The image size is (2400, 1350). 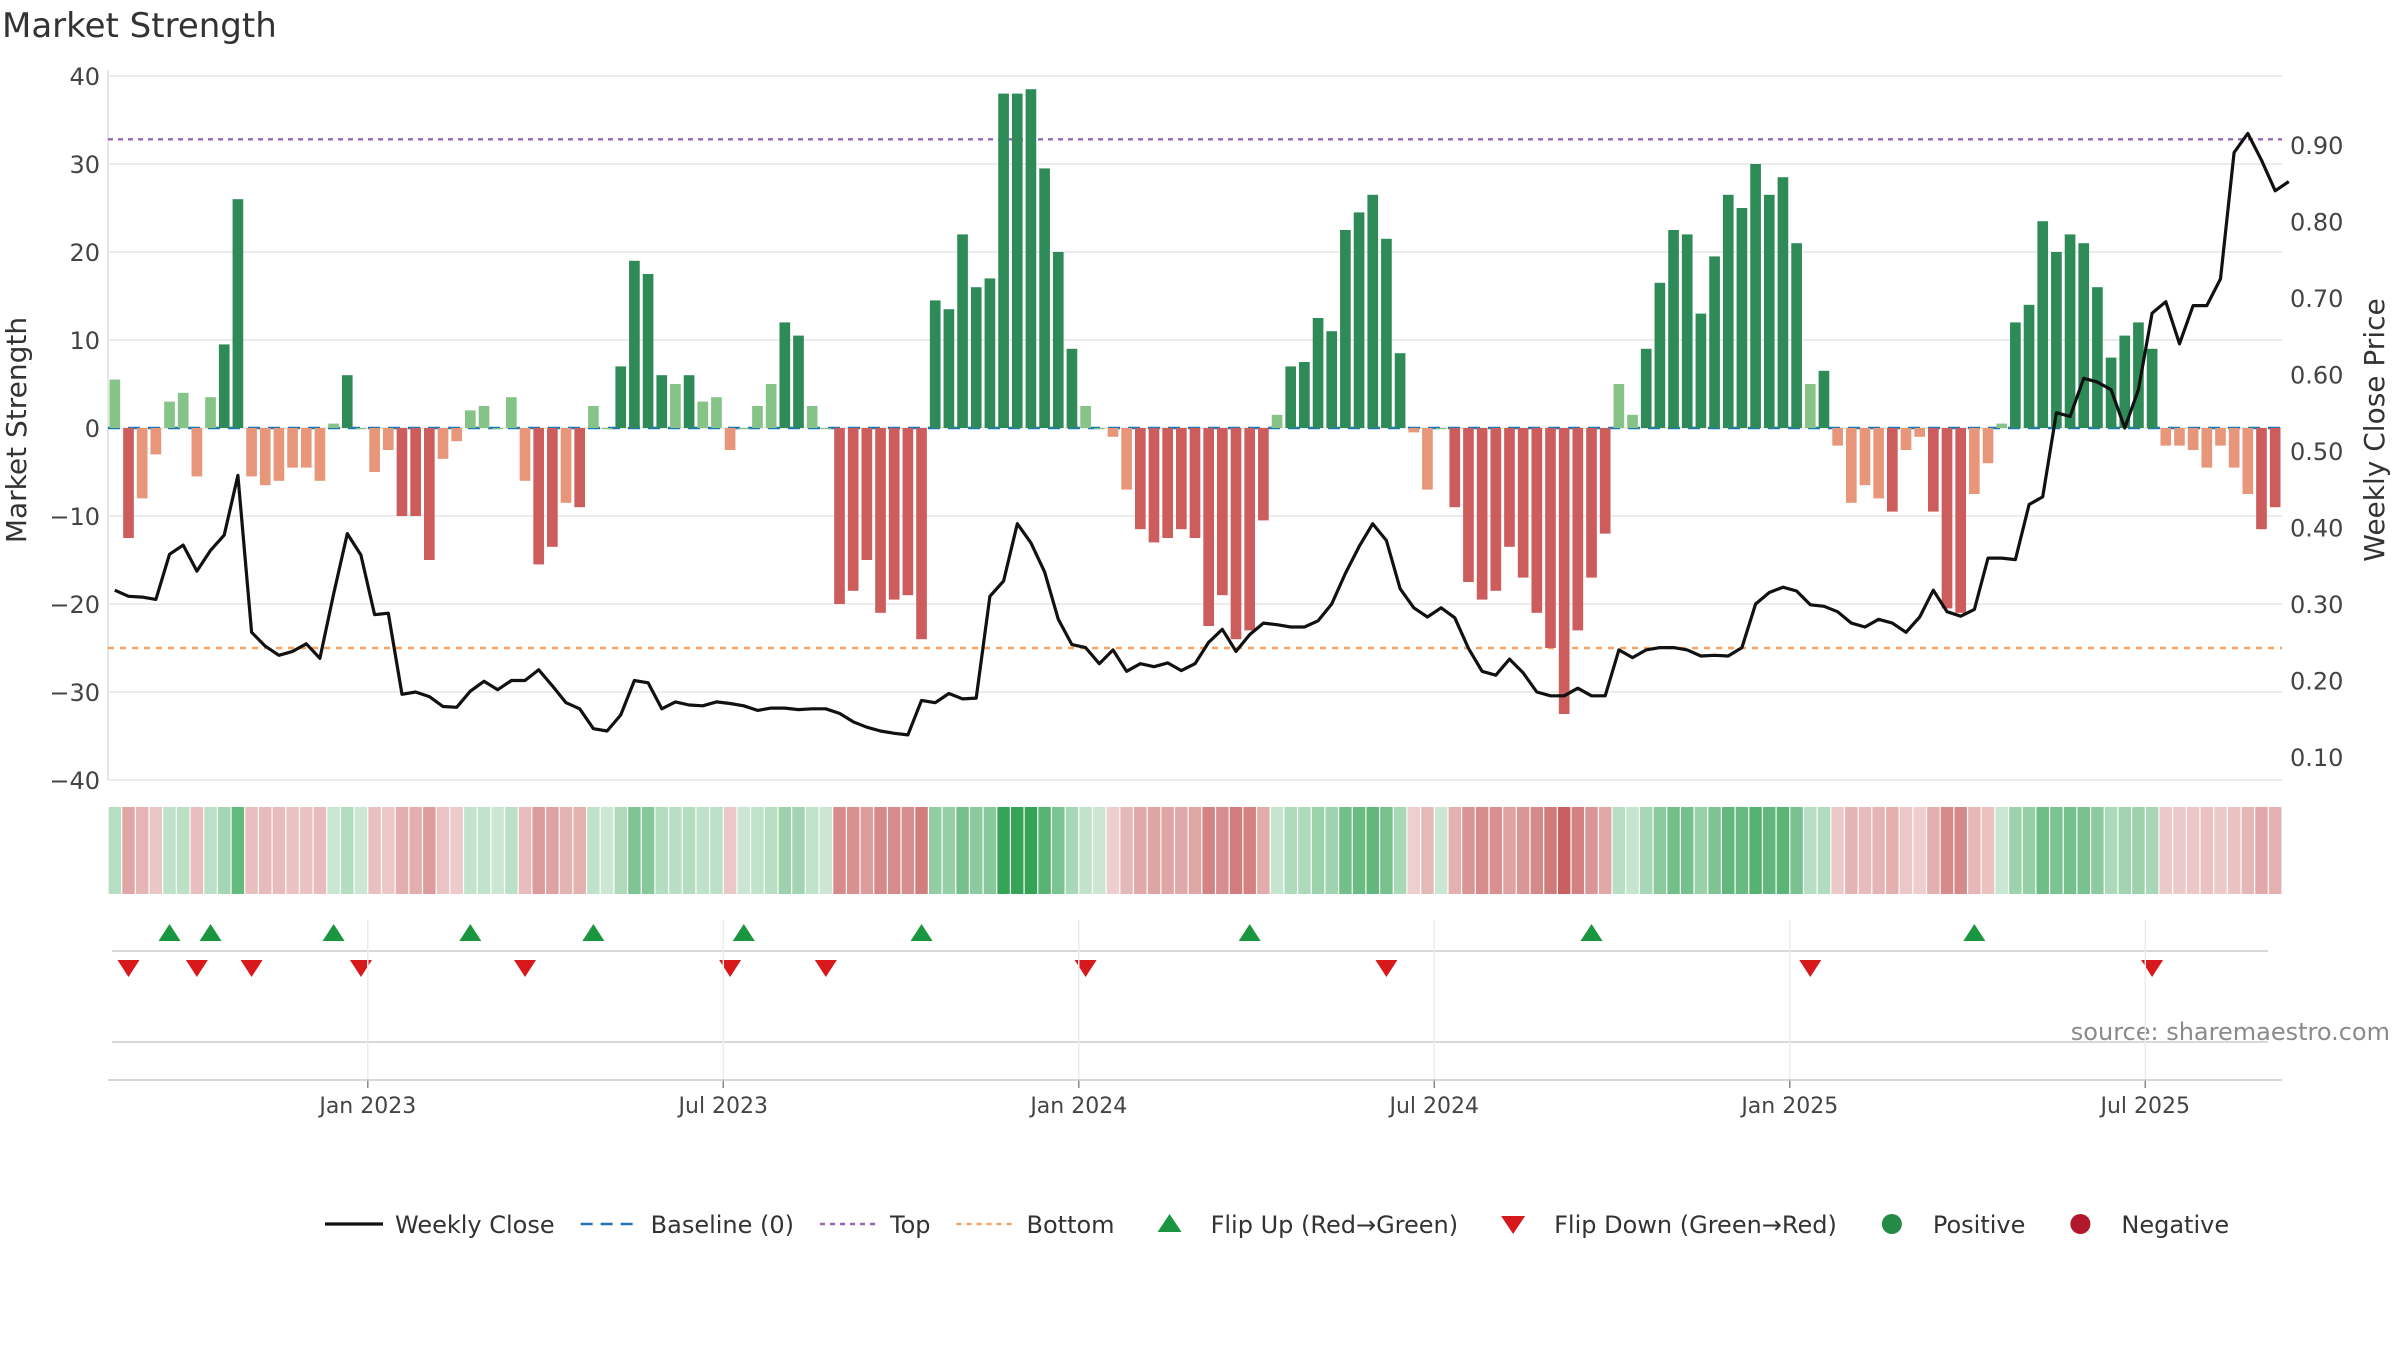 I want to click on left-axis: 40 30 20 10 0 −10 −20 −30 −40, so click(x=74, y=429).